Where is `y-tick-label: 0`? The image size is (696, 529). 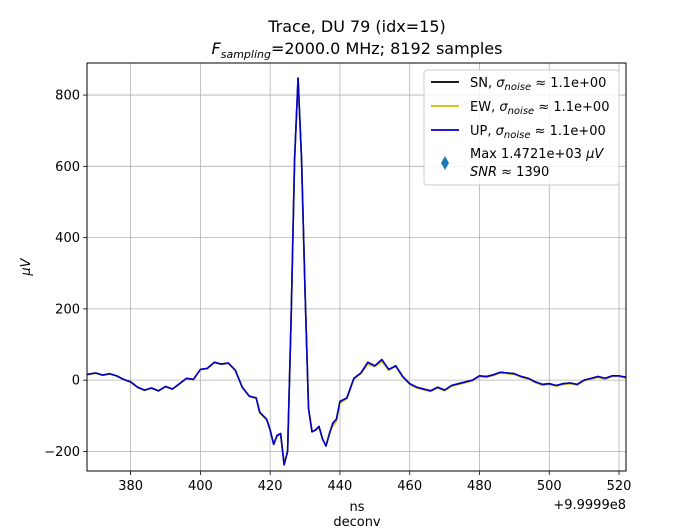 y-tick-label: 0 is located at coordinates (76, 381).